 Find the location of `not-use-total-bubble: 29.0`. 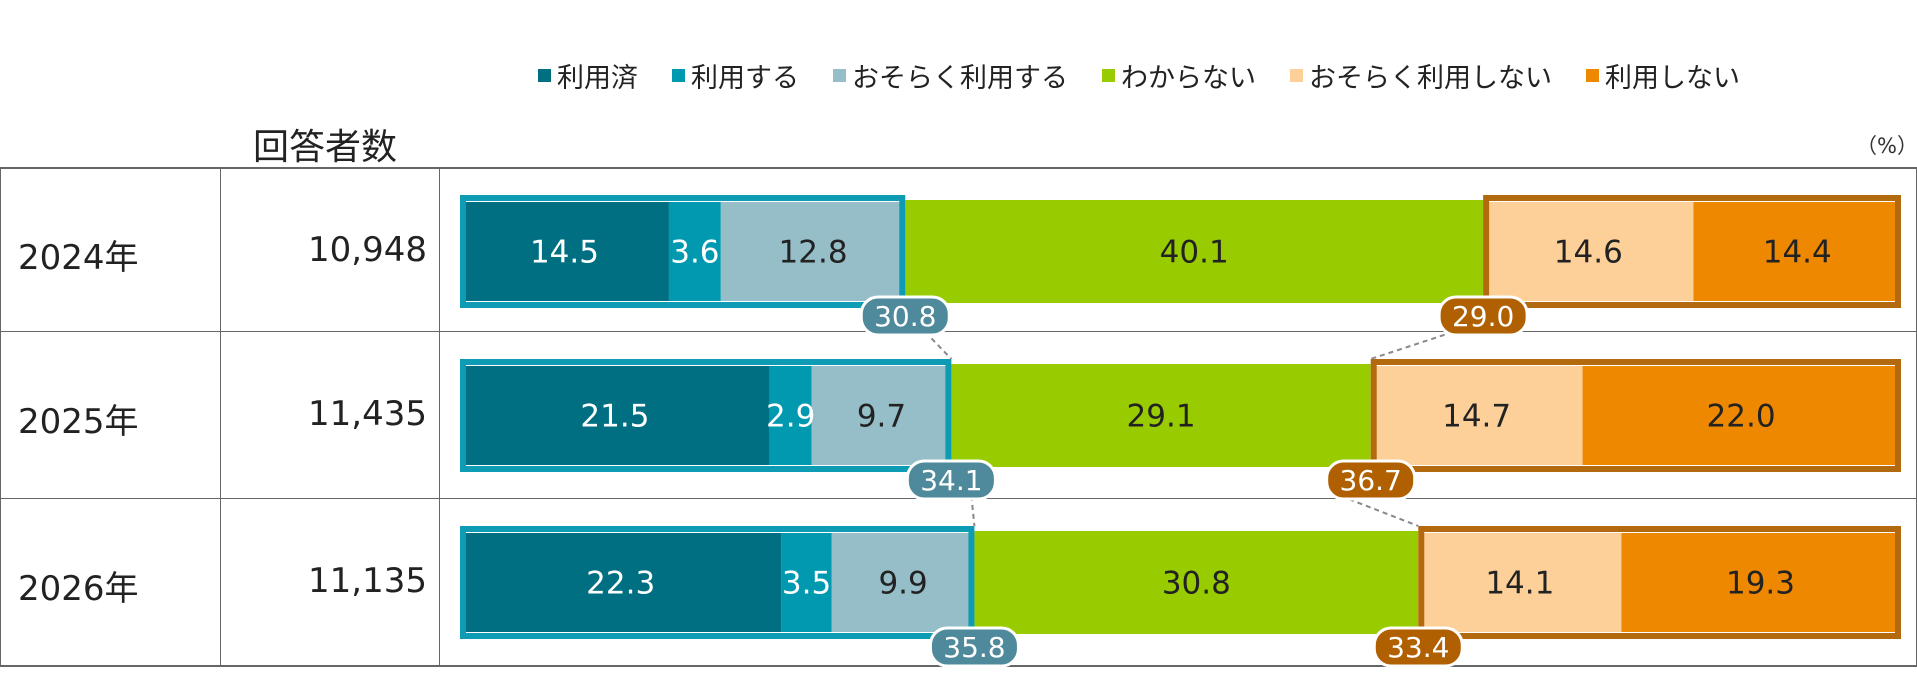

not-use-total-bubble: 29.0 is located at coordinates (1483, 316).